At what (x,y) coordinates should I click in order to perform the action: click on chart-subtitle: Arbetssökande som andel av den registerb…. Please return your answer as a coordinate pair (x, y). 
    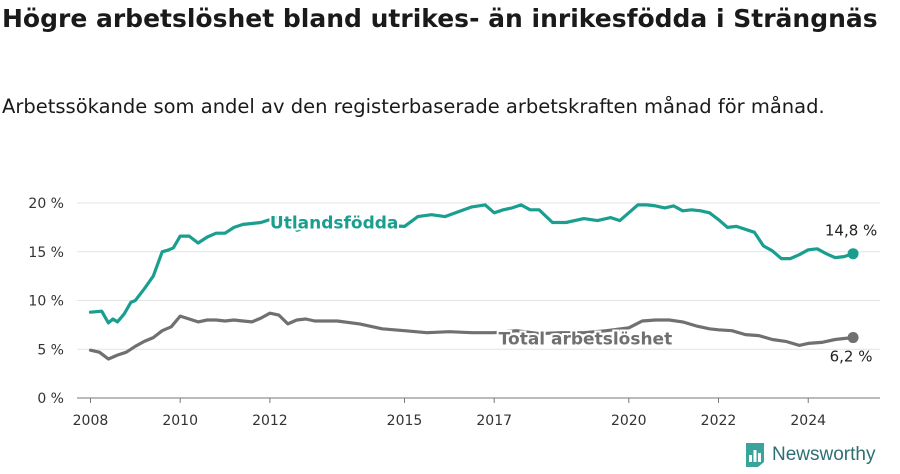
    Looking at the image, I should click on (413, 106).